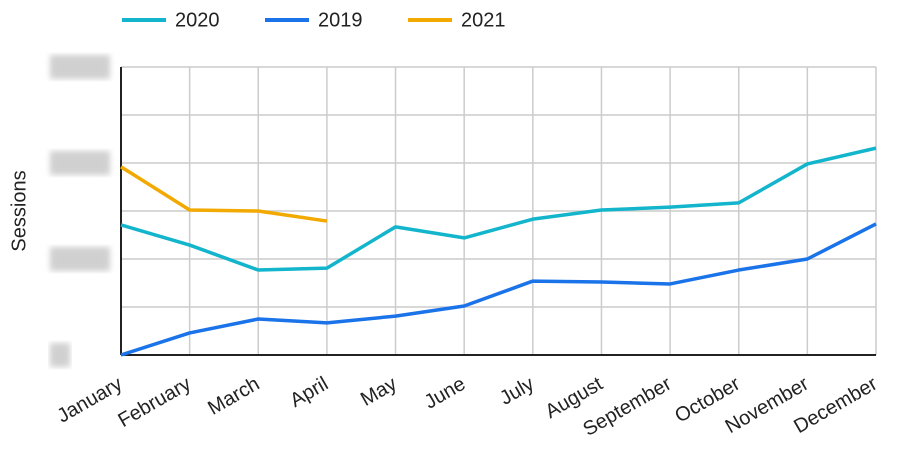 This screenshot has height=460, width=900. I want to click on x-tick-label: April, so click(309, 392).